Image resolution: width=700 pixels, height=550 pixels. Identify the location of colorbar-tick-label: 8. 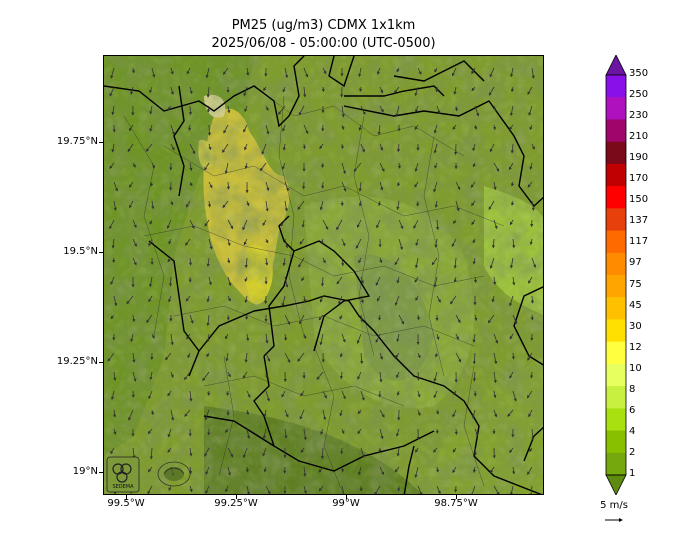
(632, 389).